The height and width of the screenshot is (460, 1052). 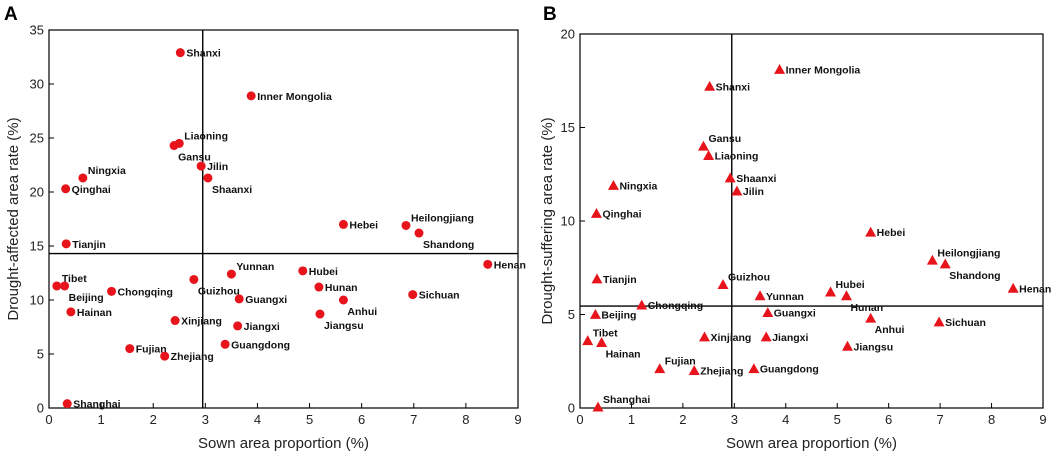 I want to click on x-tick-label: 5, so click(x=309, y=419).